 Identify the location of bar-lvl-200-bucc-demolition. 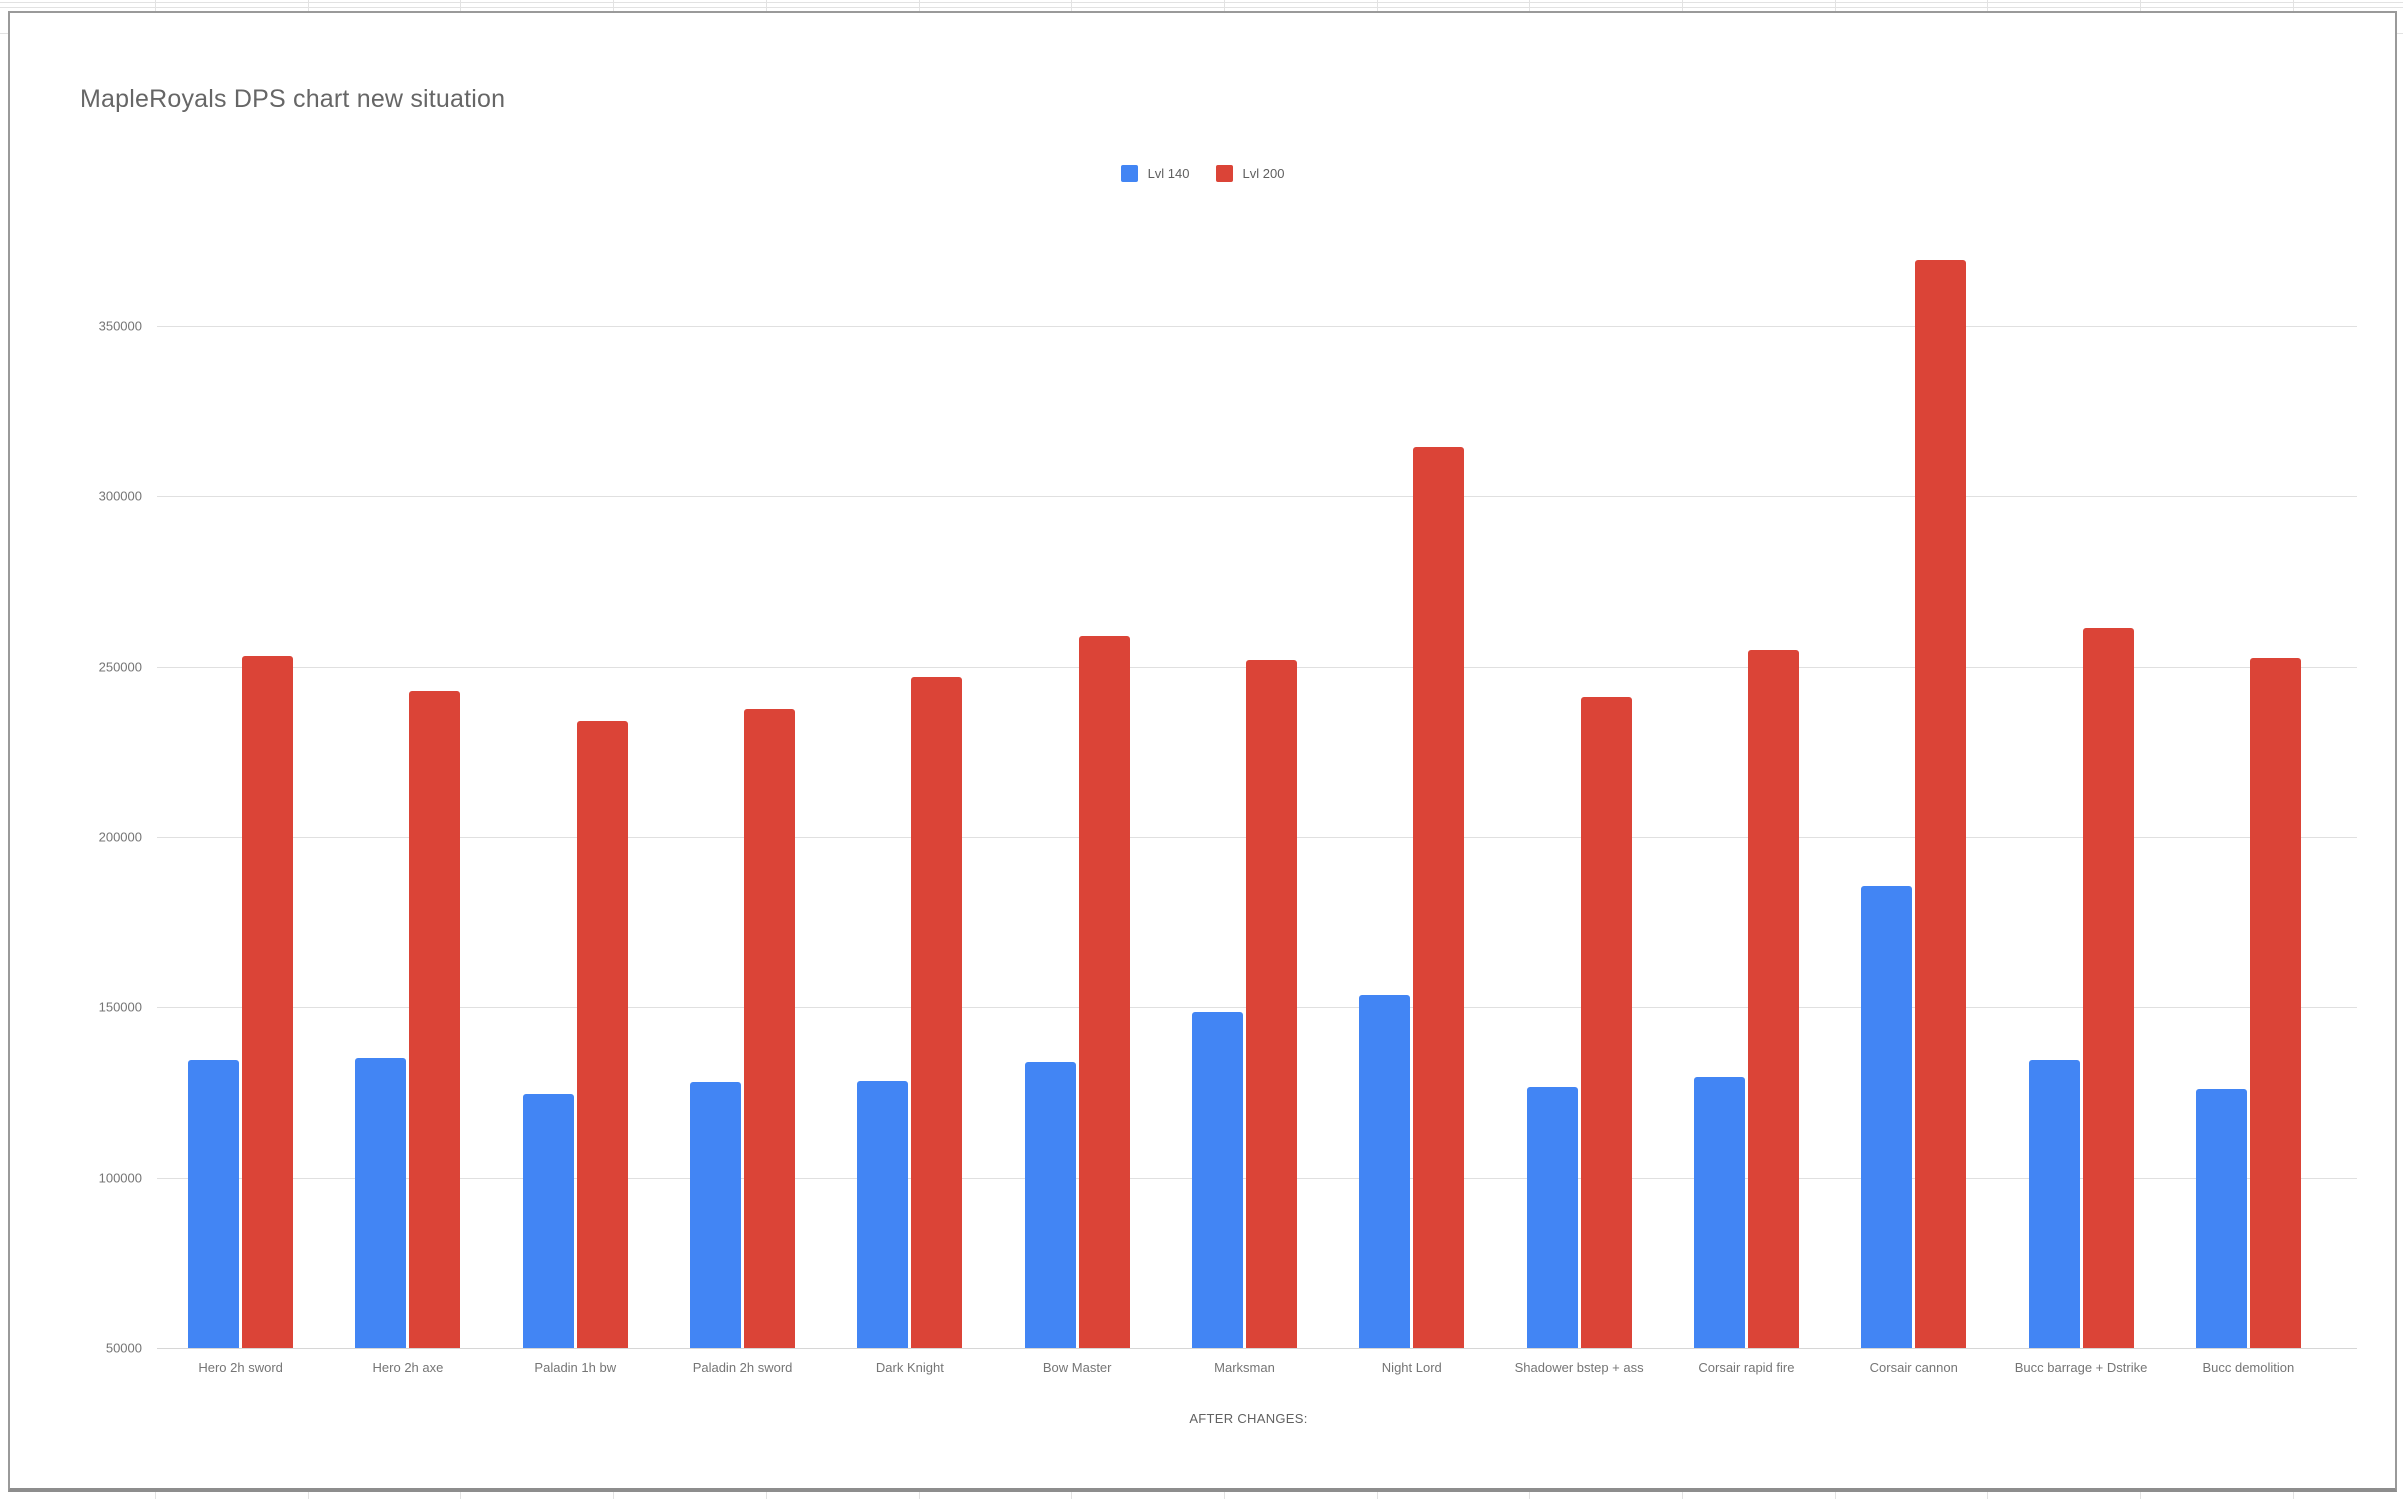
(2275, 1003).